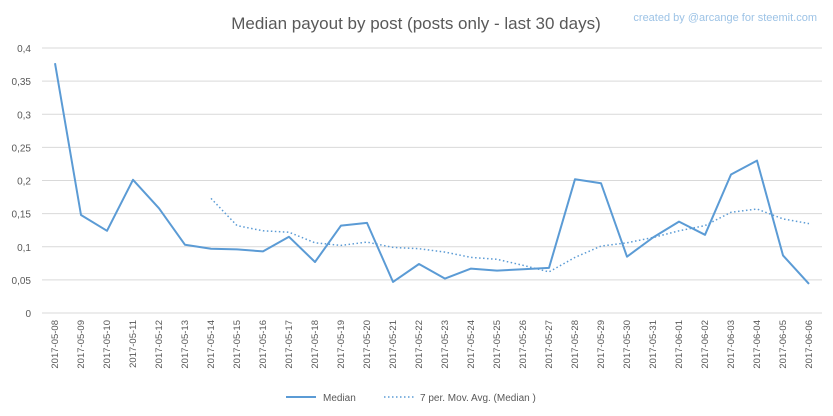 This screenshot has height=416, width=833. I want to click on x-tick-label: 2017-05-18, so click(315, 344).